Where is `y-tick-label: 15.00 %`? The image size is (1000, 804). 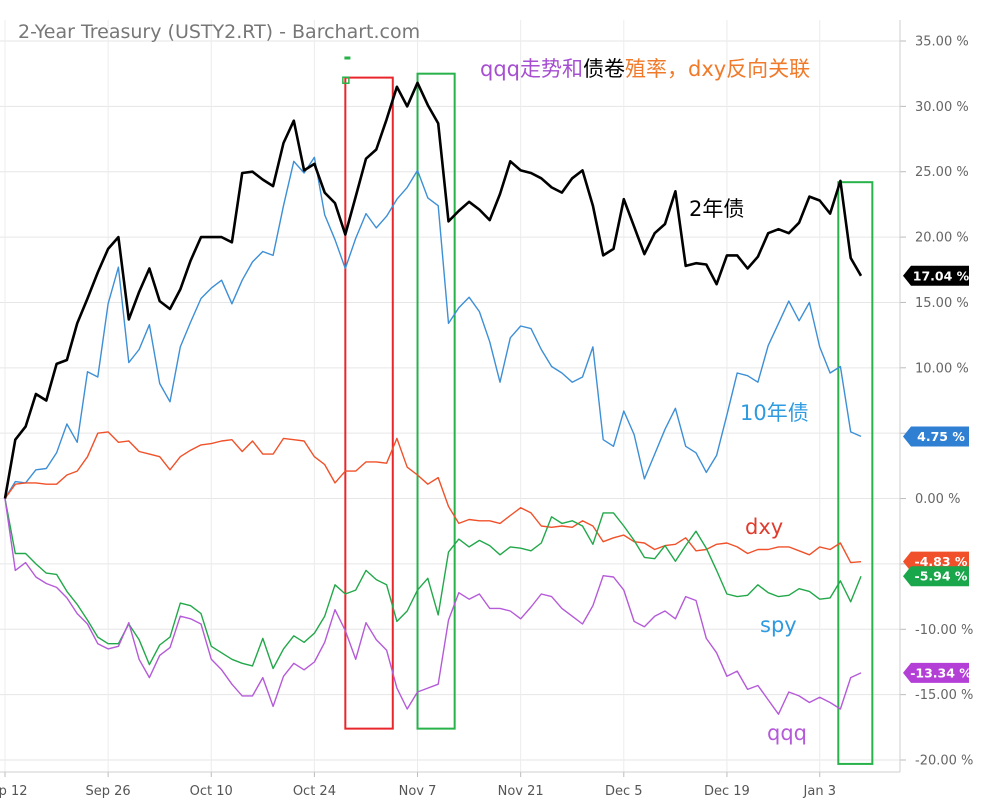
y-tick-label: 15.00 % is located at coordinates (942, 303).